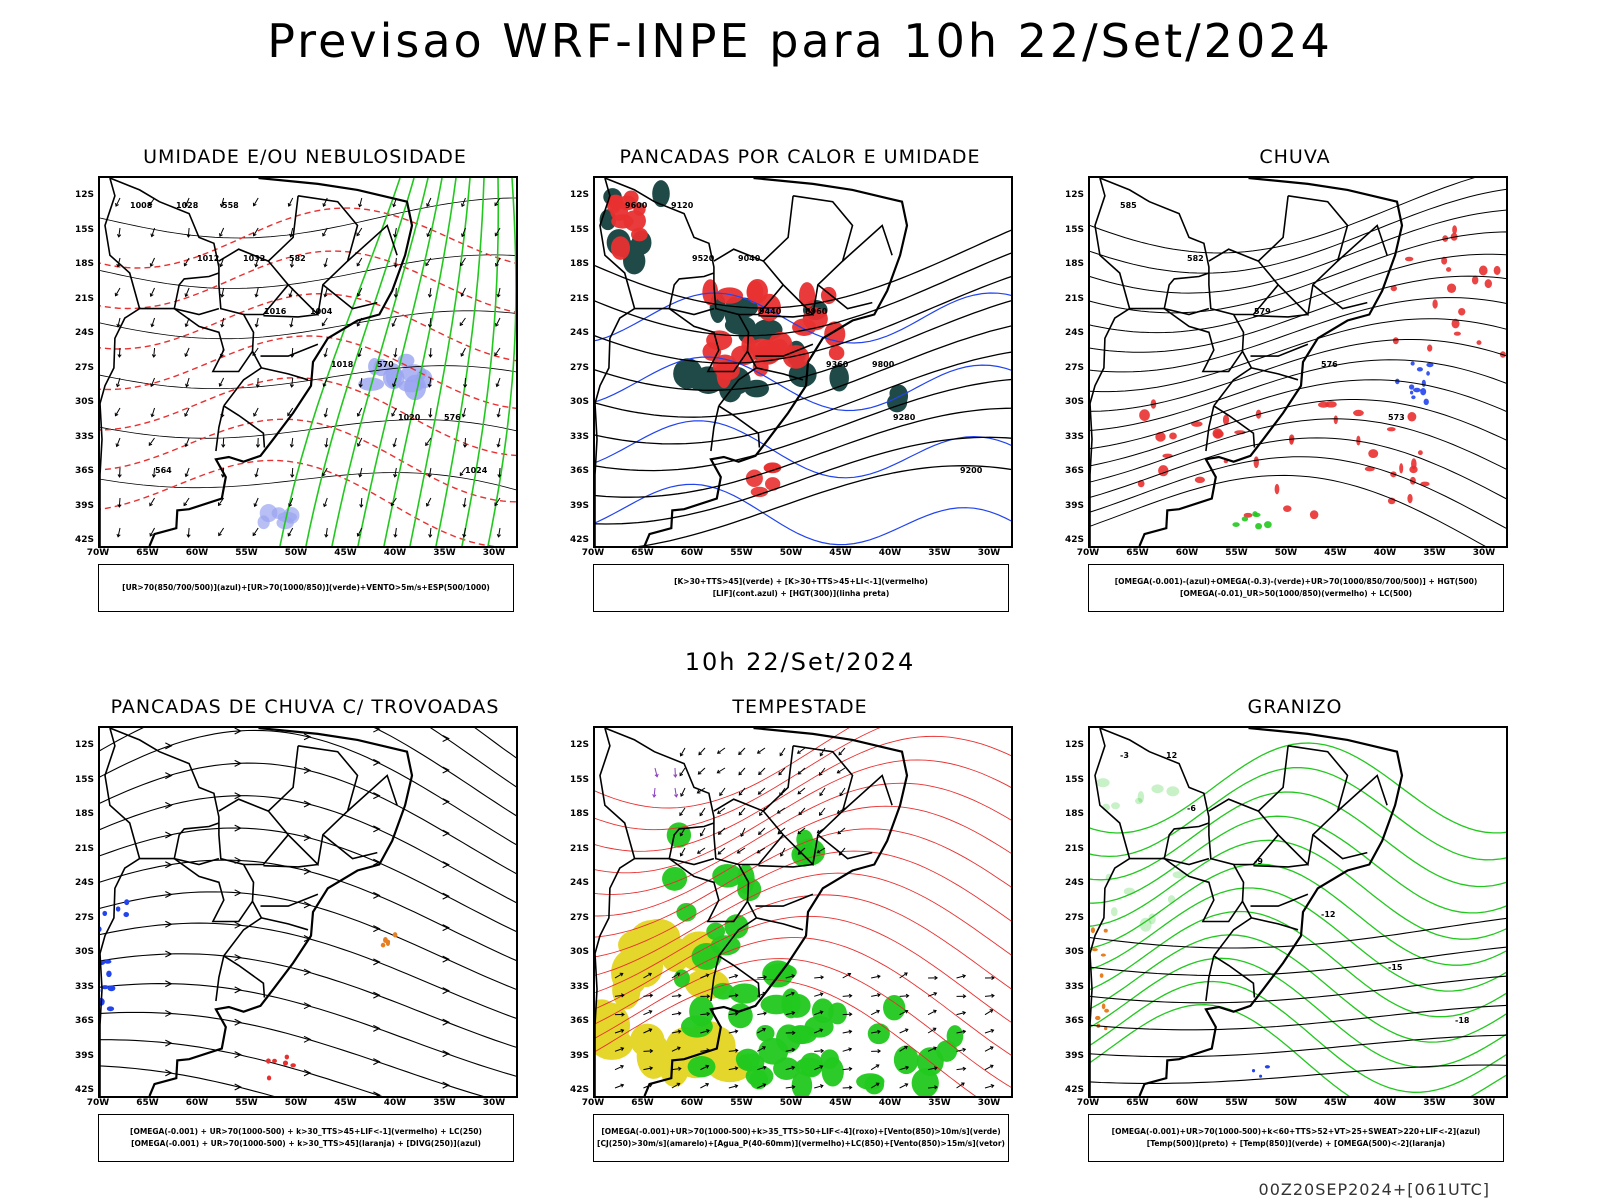 The image size is (1600, 1200). I want to click on latitude-tick-label: 24S, so click(579, 883).